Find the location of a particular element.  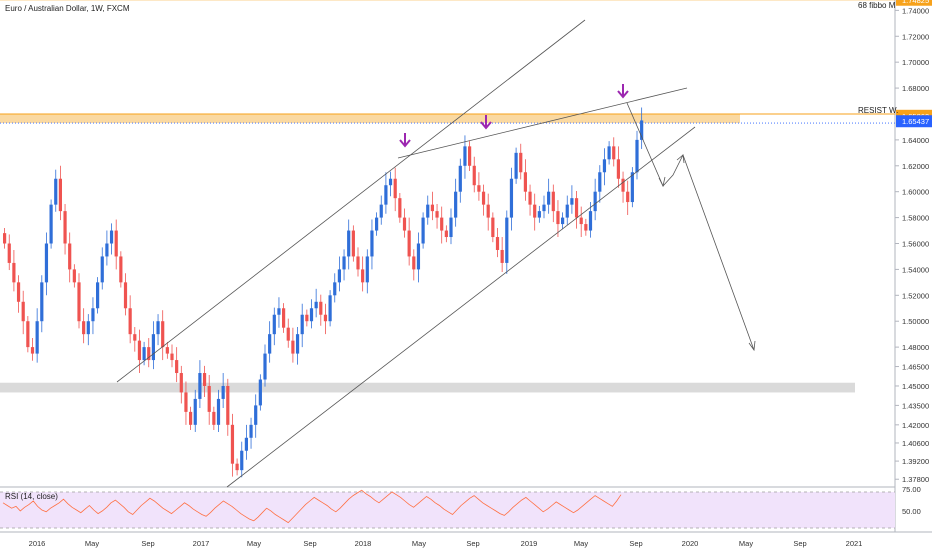

resistance-zone is located at coordinates (370, 118).